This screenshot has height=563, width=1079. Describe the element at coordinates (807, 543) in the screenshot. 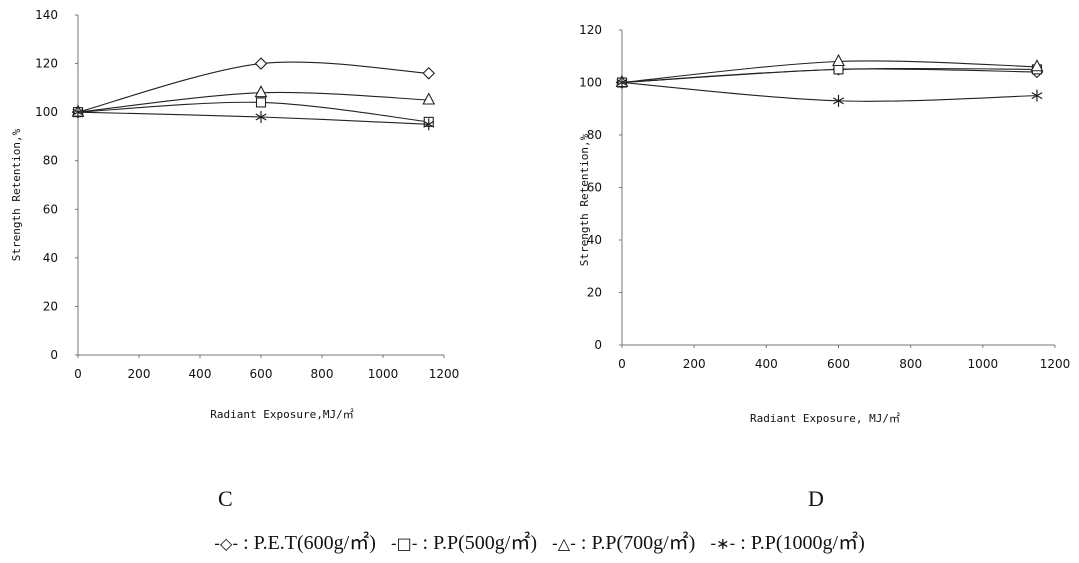

I see `legend-label: P.P(1000g/㎡)` at that location.